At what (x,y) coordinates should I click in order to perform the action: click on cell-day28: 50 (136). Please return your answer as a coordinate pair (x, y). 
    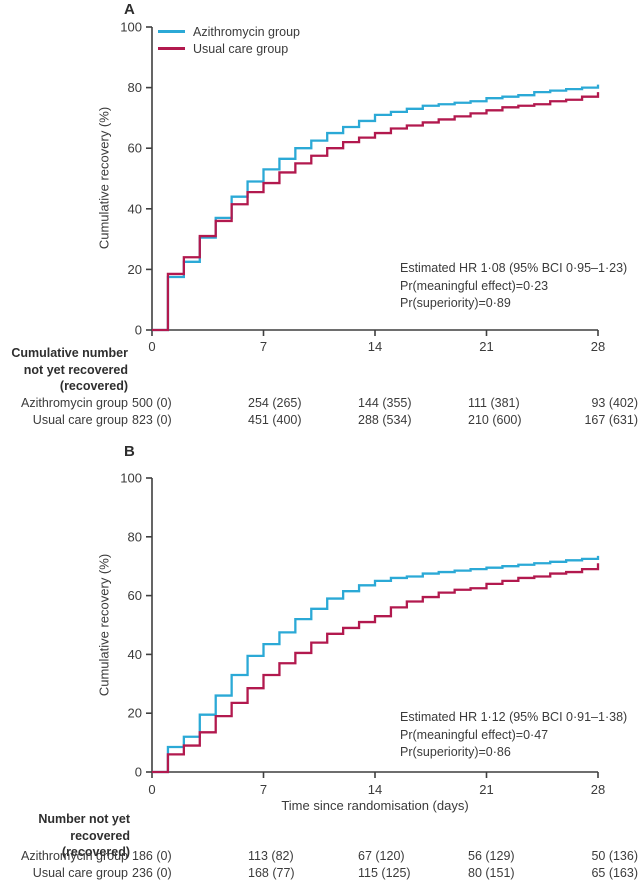
    Looking at the image, I should click on (614, 856).